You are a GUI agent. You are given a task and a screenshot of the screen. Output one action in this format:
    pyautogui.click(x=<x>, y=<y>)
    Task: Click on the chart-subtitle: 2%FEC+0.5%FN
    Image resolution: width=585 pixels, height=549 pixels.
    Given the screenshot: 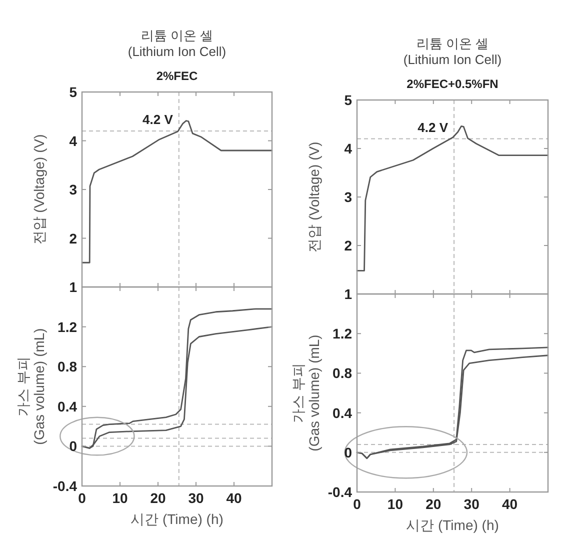 What is the action you would take?
    pyautogui.click(x=452, y=84)
    